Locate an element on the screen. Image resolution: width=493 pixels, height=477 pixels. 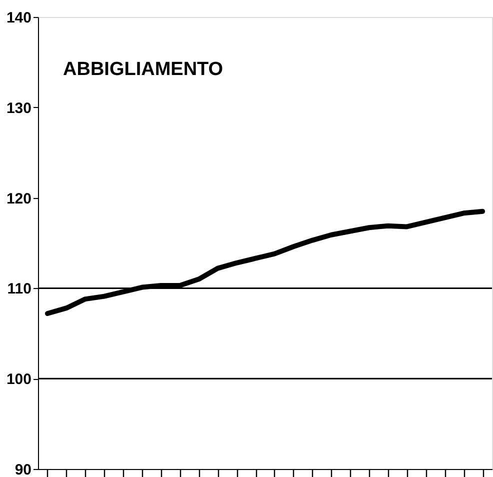
y-tick-label: 130 is located at coordinates (19, 108).